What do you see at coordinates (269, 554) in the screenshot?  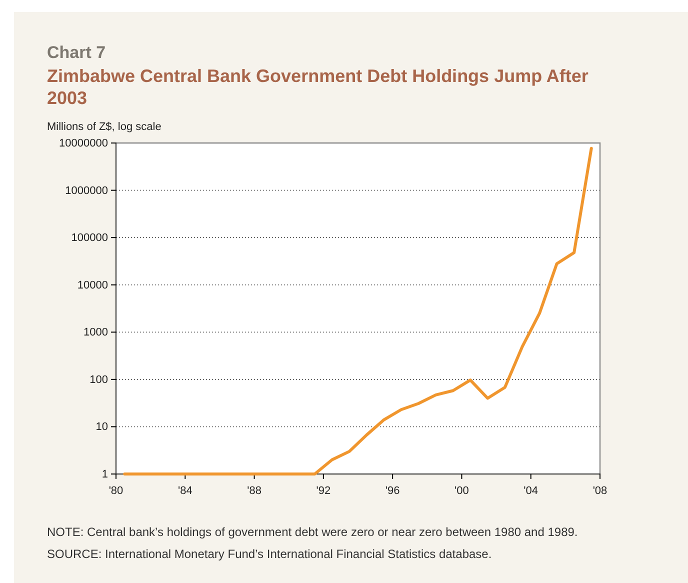 I see `source-note: SOURCE: International Monetary Fund’s International Financial Statistics database.` at bounding box center [269, 554].